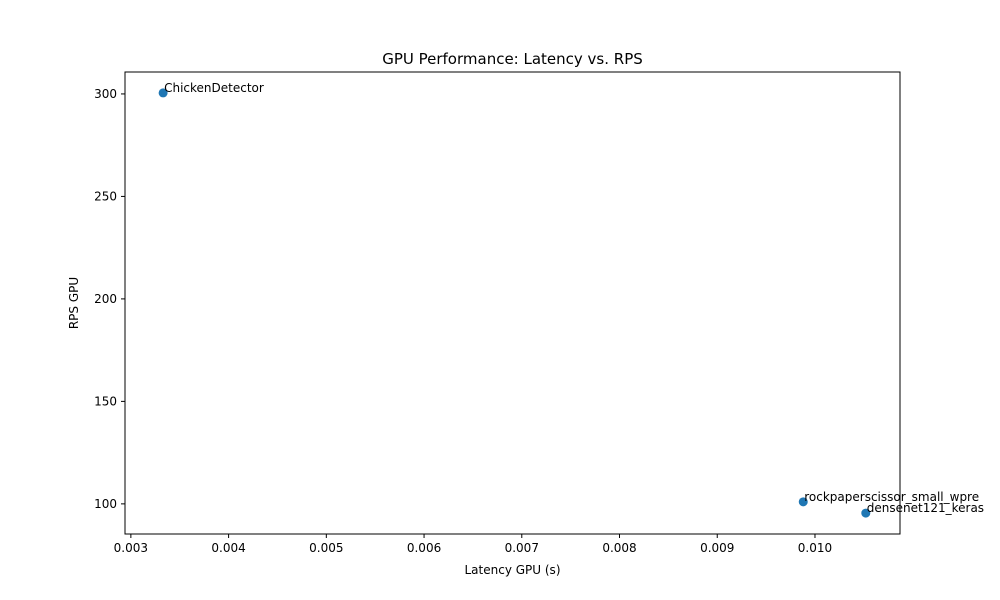 This screenshot has height=600, width=1000. What do you see at coordinates (512, 59) in the screenshot?
I see `chart-title: GPU Performance: Latency vs. RPS` at bounding box center [512, 59].